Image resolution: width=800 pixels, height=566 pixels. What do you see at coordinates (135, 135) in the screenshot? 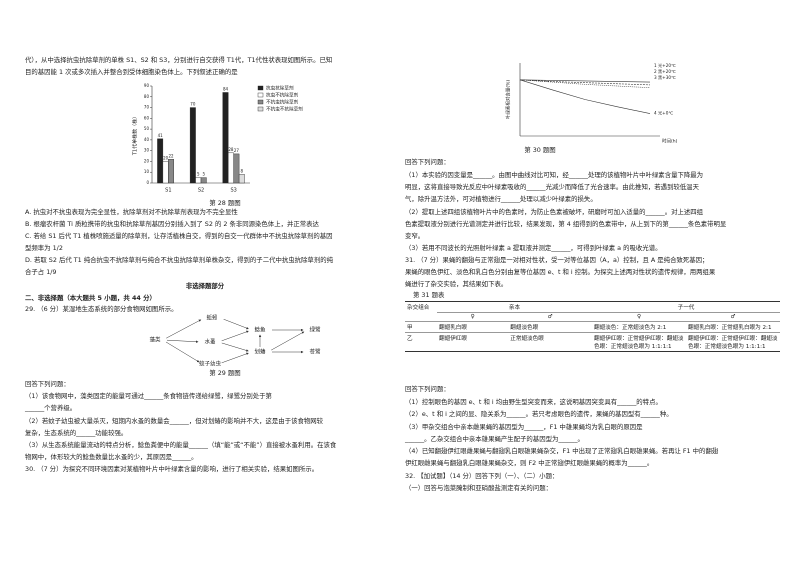
I see `y-axis-label: T1代单株数（株）` at bounding box center [135, 135].